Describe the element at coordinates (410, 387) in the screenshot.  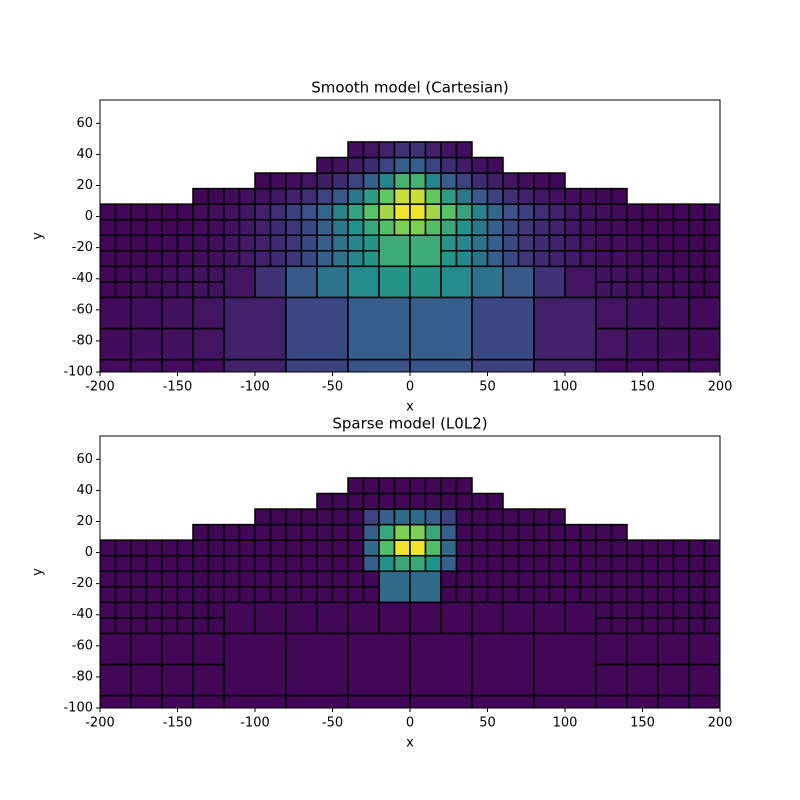
I see `x-tick-label: 0` at that location.